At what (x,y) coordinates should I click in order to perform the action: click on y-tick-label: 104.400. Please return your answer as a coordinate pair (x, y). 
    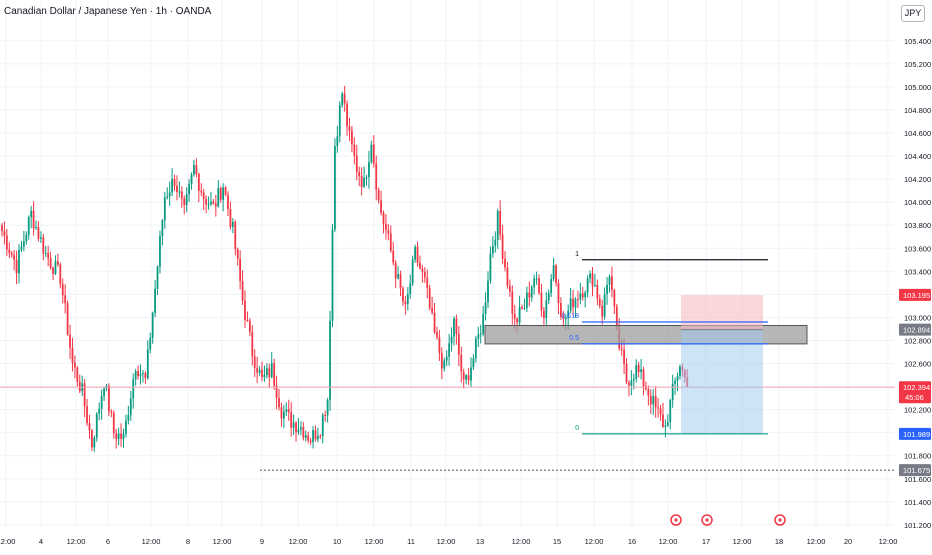
    Looking at the image, I should click on (917, 156).